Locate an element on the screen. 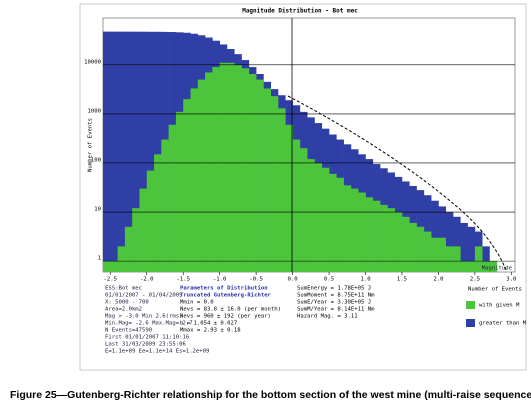 The image size is (531, 409). x-tick-label: 2.0 is located at coordinates (438, 280).